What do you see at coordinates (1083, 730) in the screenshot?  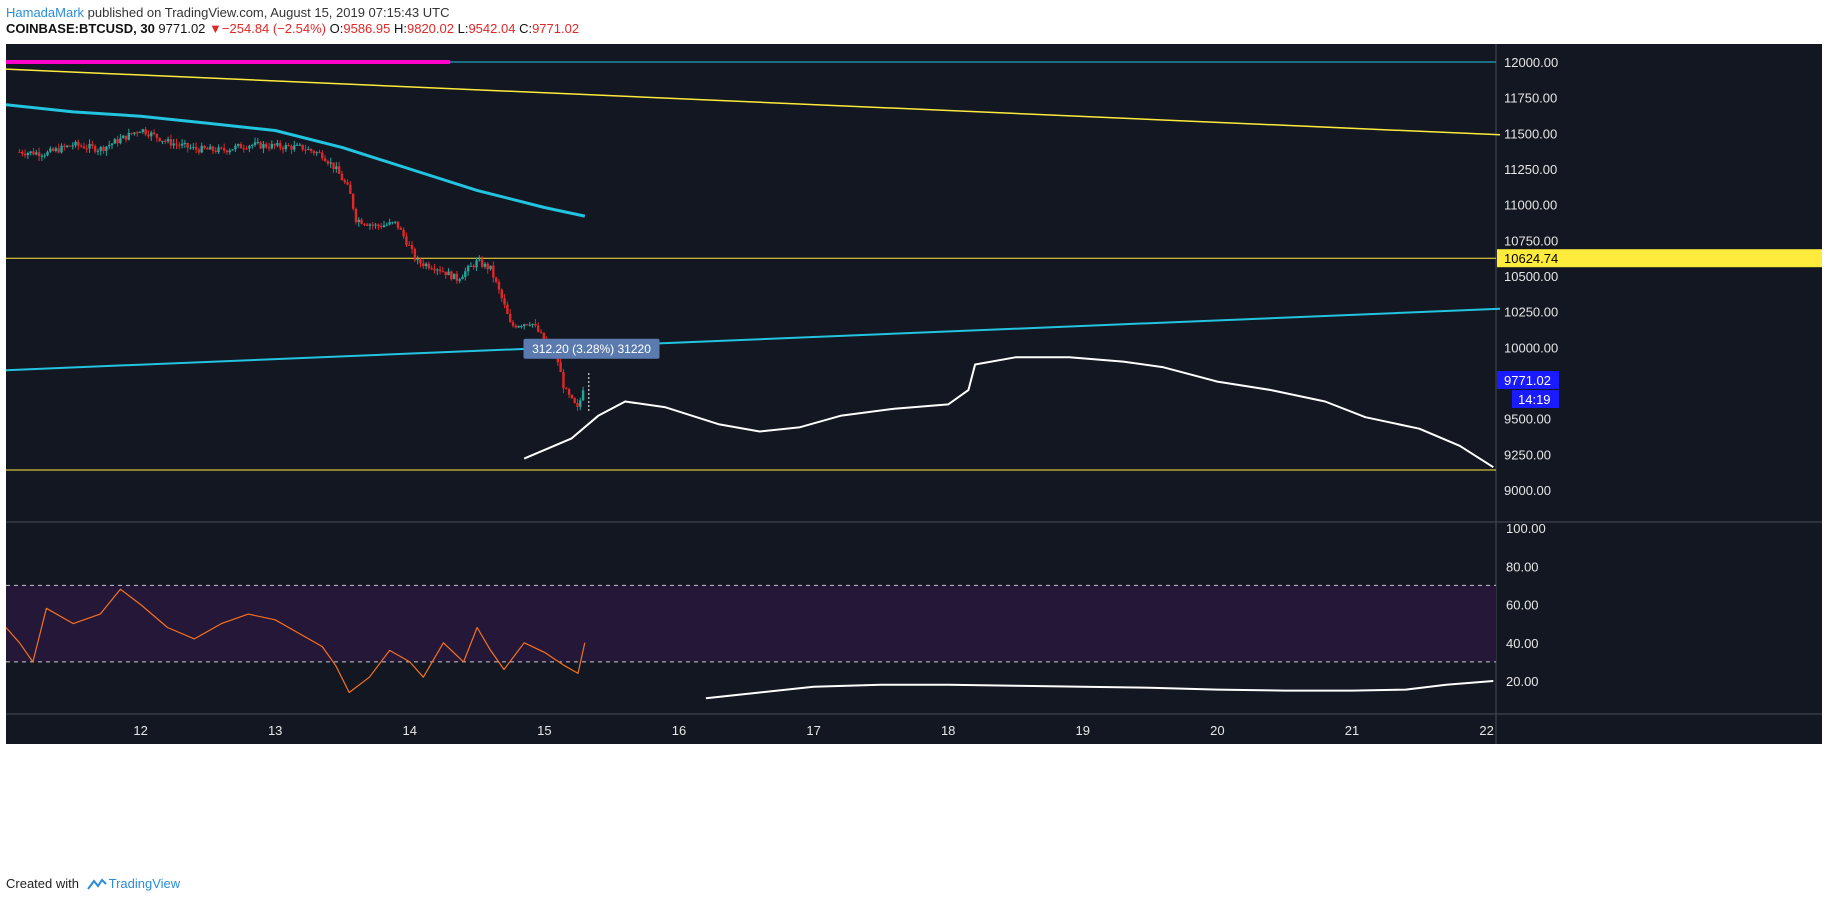 I see `time-axis-tick-label: 19` at bounding box center [1083, 730].